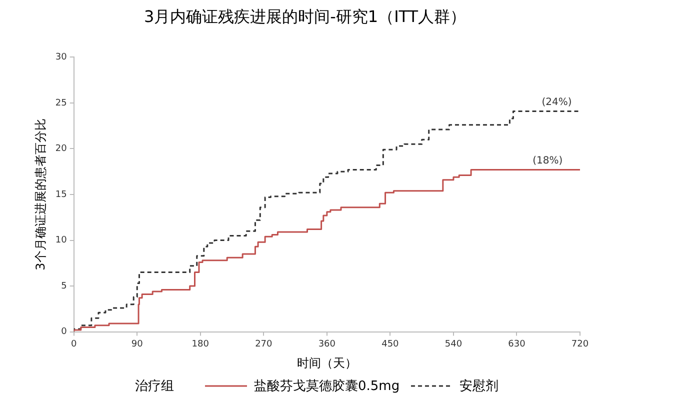 This screenshot has height=397, width=700. Describe the element at coordinates (453, 345) in the screenshot. I see `x-tick-label: 540` at that location.